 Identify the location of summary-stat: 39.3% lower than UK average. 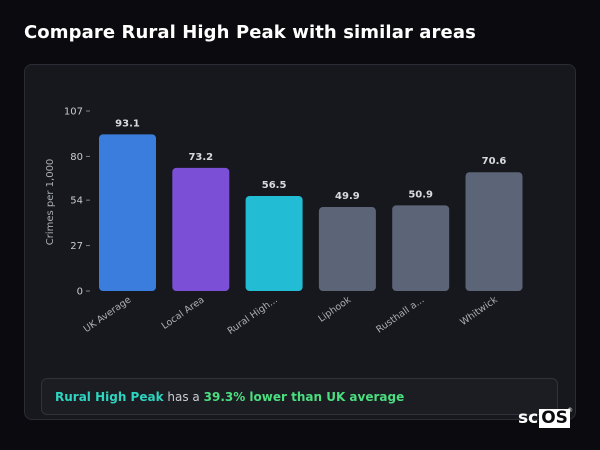
(304, 397).